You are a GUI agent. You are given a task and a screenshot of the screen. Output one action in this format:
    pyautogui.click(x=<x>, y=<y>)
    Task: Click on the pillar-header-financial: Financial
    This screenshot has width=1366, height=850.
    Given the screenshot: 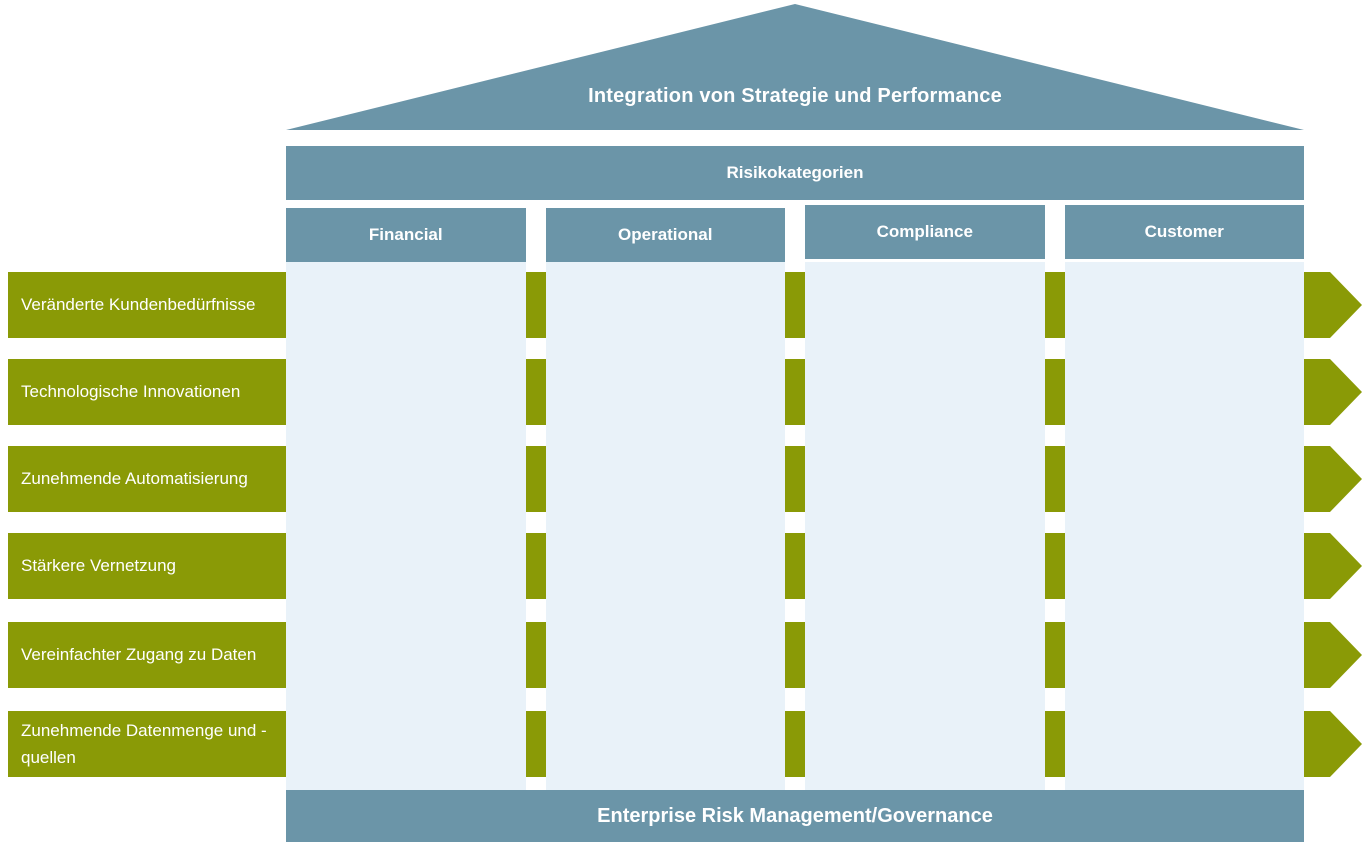 What is the action you would take?
    pyautogui.click(x=406, y=235)
    